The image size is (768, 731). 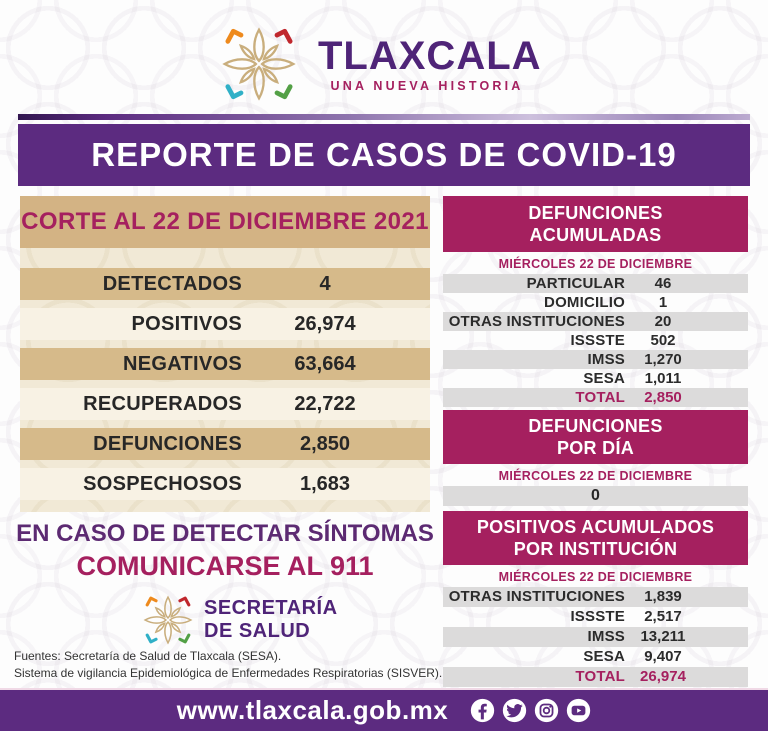 What do you see at coordinates (584, 302) in the screenshot?
I see `row-label: DOMICILIO` at bounding box center [584, 302].